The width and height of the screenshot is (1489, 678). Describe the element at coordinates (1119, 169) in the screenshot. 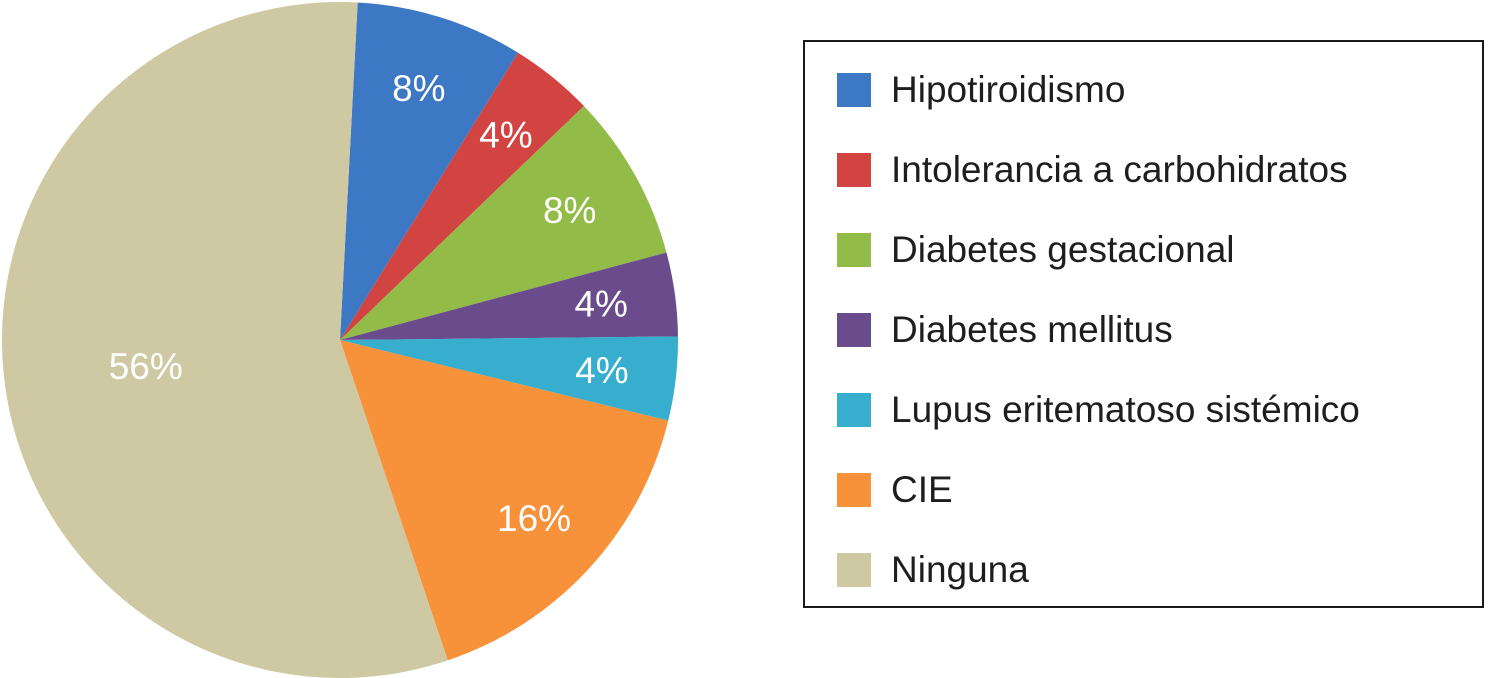

I see `legend-label: Intolerancia a carbohidratos` at that location.